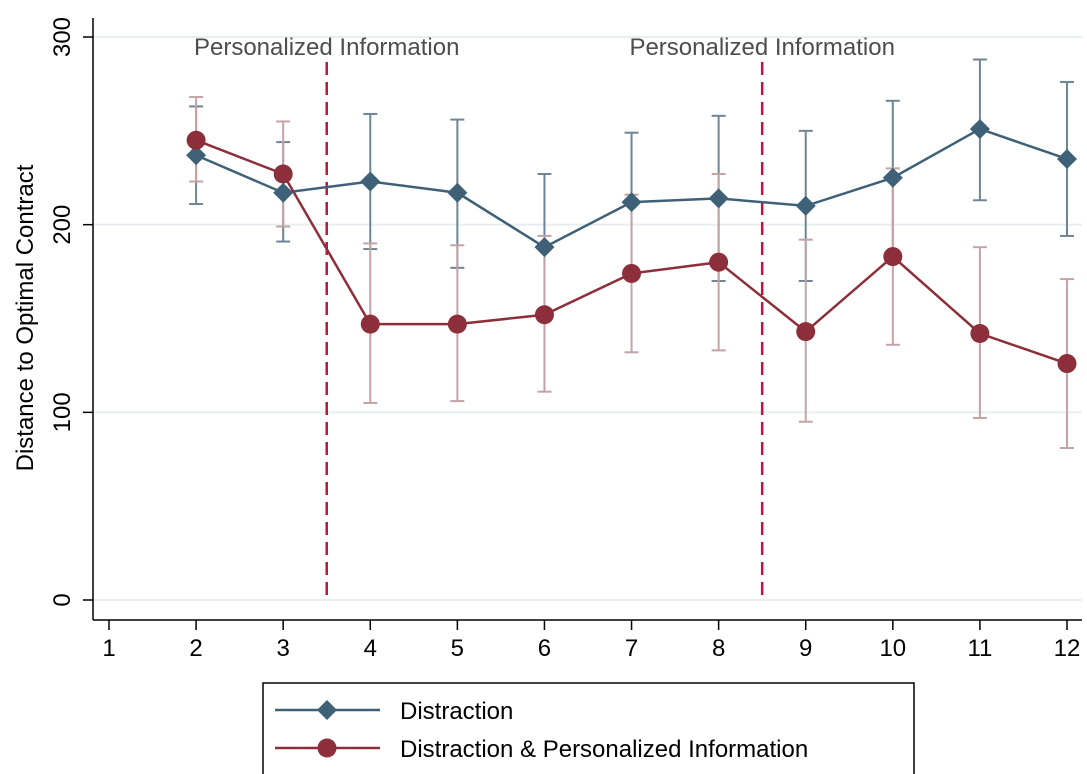  Describe the element at coordinates (62, 412) in the screenshot. I see `y-tick-label-100: 100` at that location.